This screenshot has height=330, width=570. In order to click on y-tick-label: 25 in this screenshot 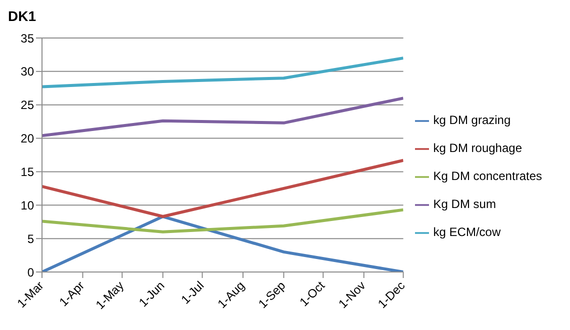, I will do `click(27, 105)`.